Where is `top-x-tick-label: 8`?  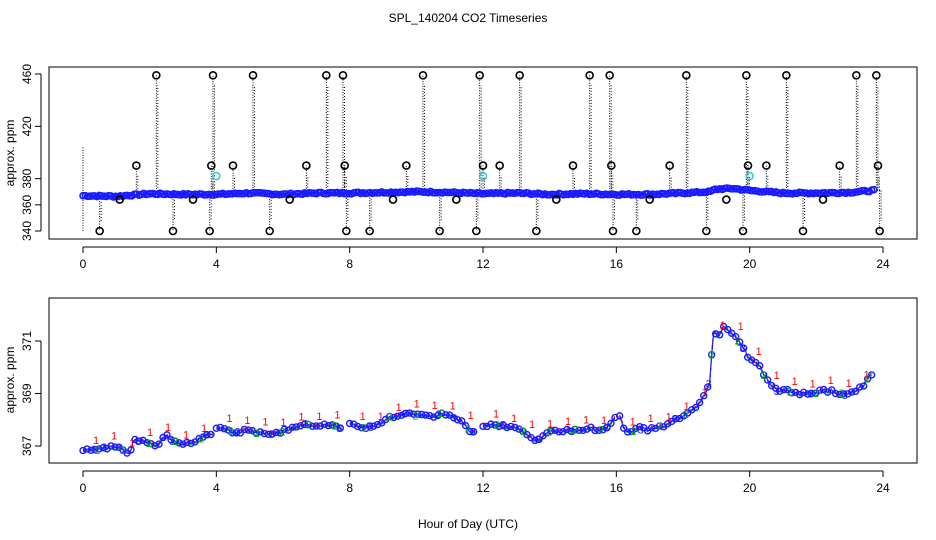
top-x-tick-label: 8 is located at coordinates (349, 264).